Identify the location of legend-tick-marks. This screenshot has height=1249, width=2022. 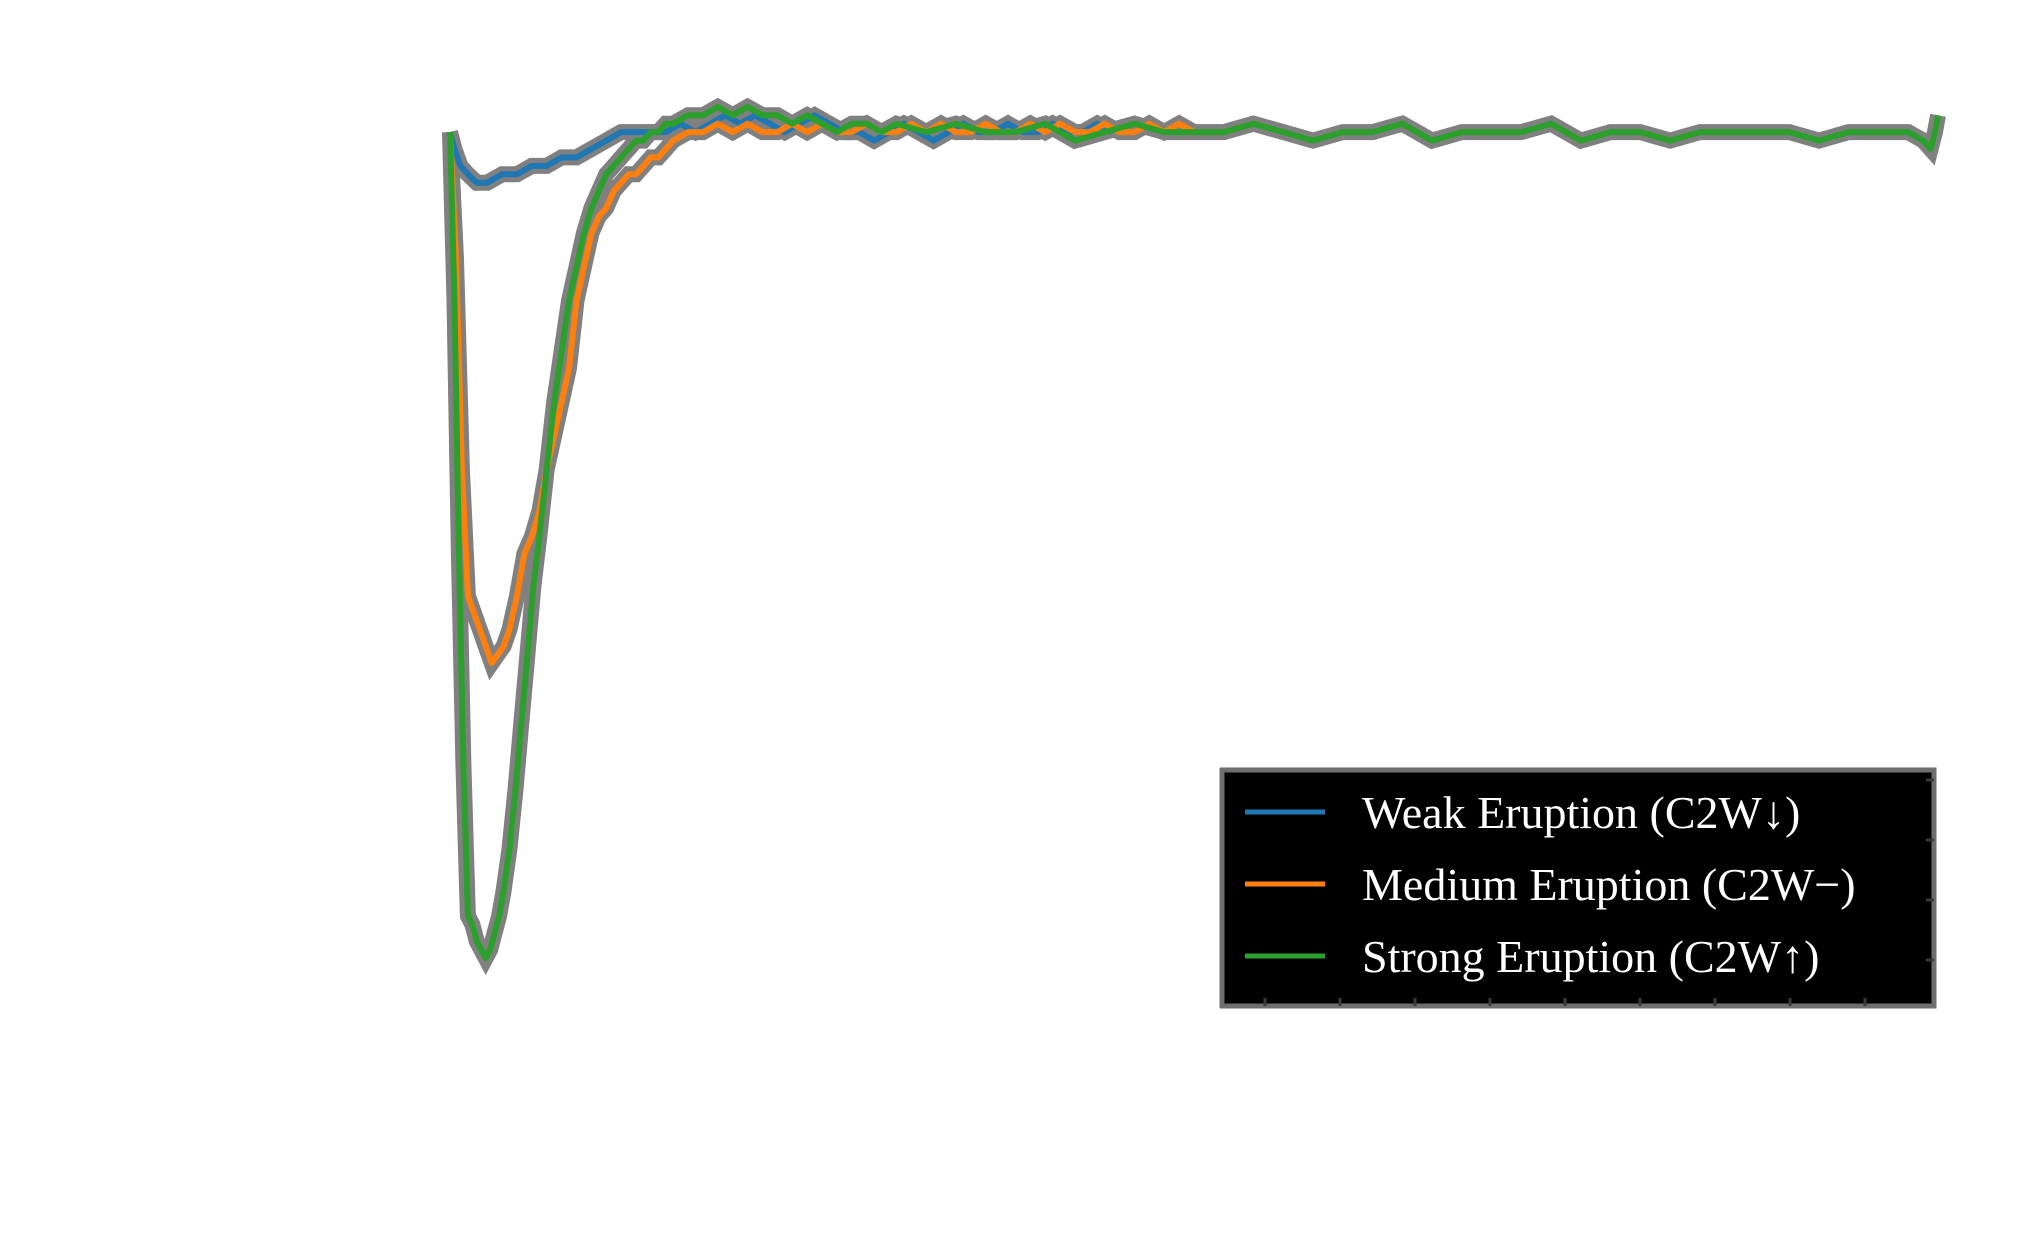
(1598, 892).